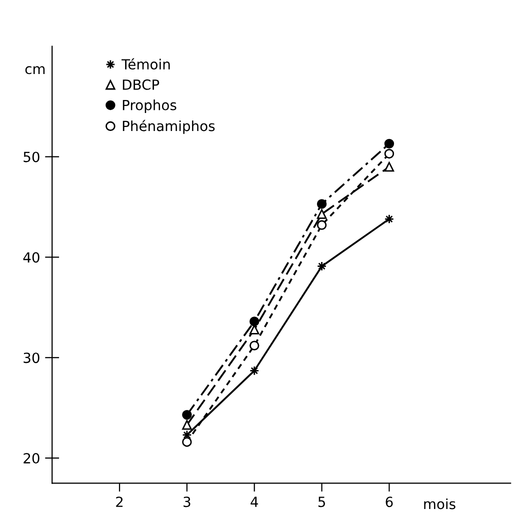  Describe the element at coordinates (31, 257) in the screenshot. I see `y-tick-label: 40` at that location.